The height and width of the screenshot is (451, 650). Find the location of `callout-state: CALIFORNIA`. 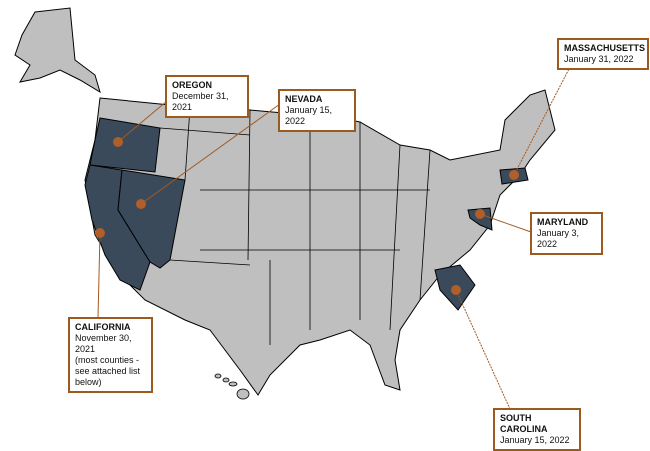

callout-state: CALIFORNIA is located at coordinates (103, 327).